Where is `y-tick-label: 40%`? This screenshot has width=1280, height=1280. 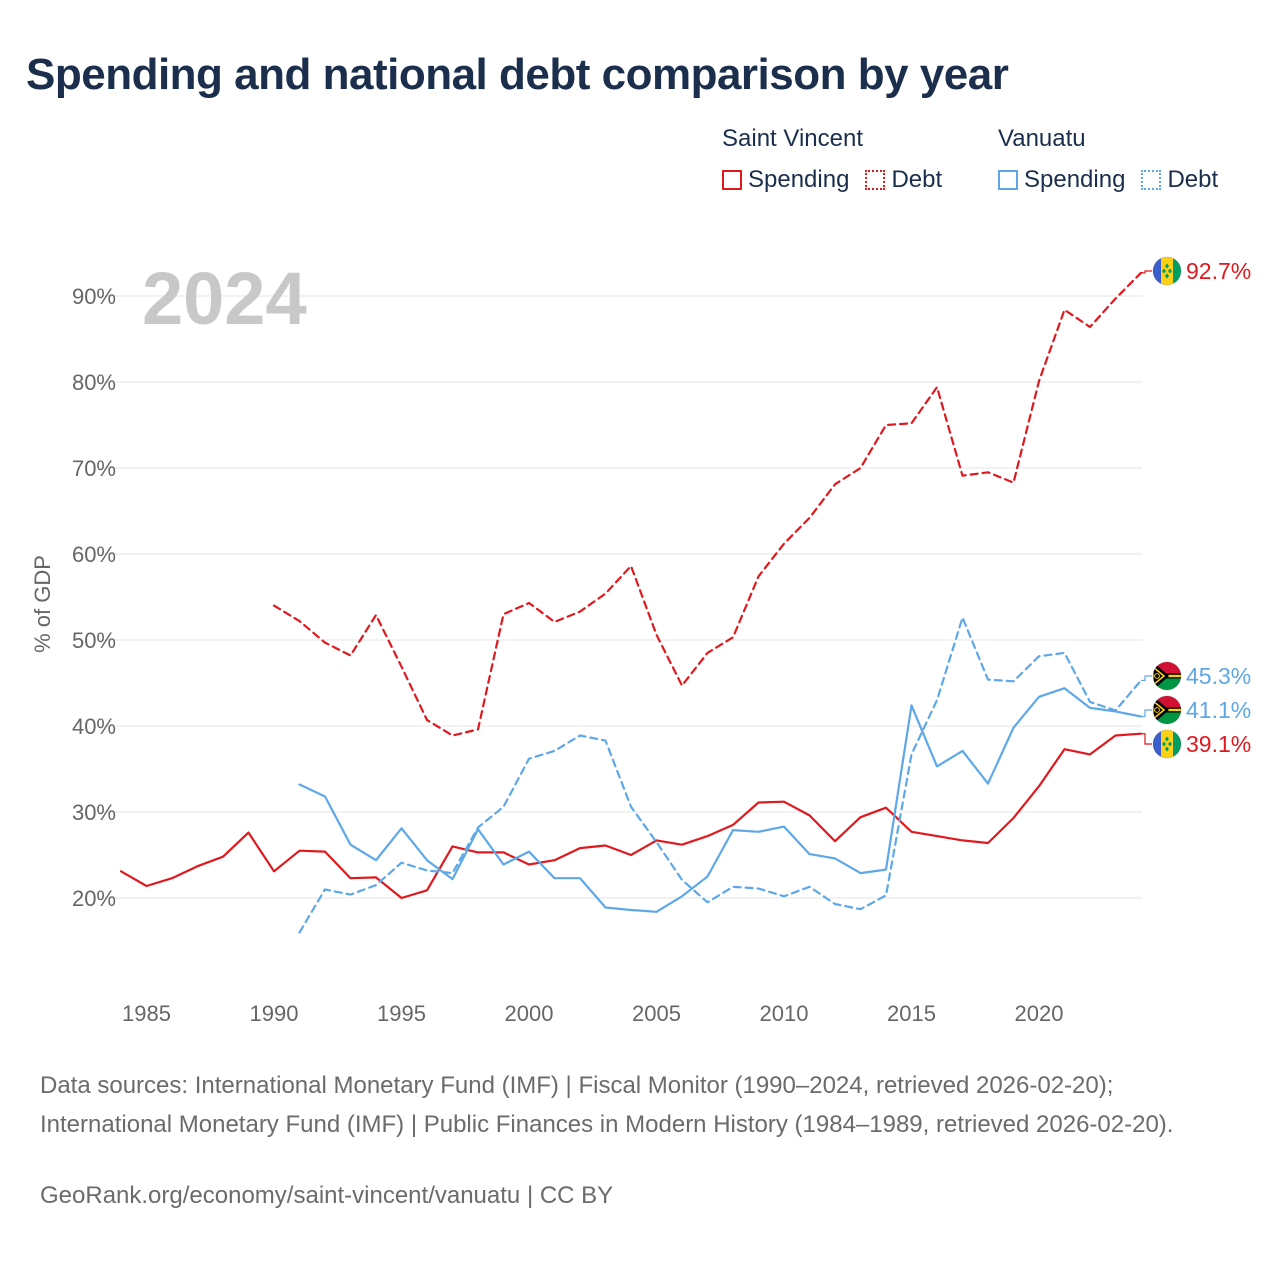
y-tick-label: 40% is located at coordinates (94, 726).